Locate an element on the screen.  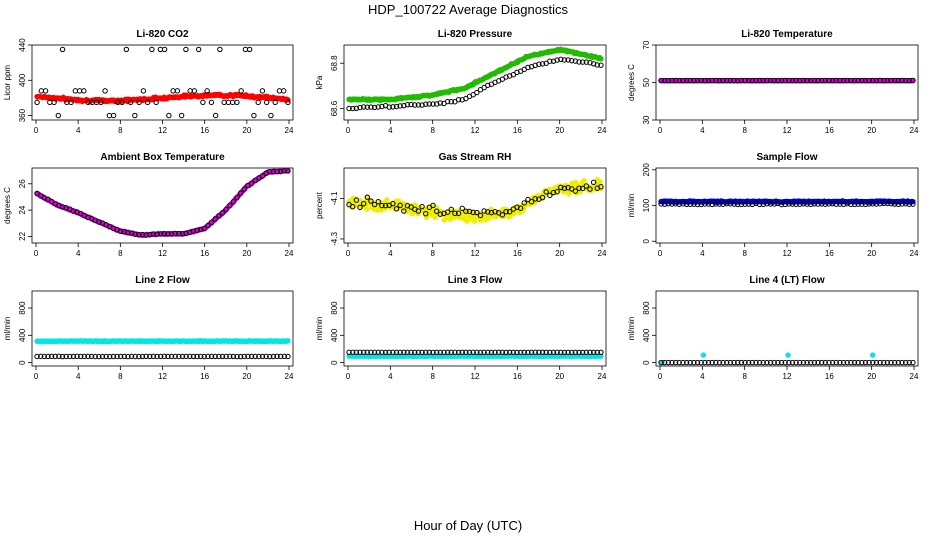
x-tick-label: 4 is located at coordinates (78, 253).